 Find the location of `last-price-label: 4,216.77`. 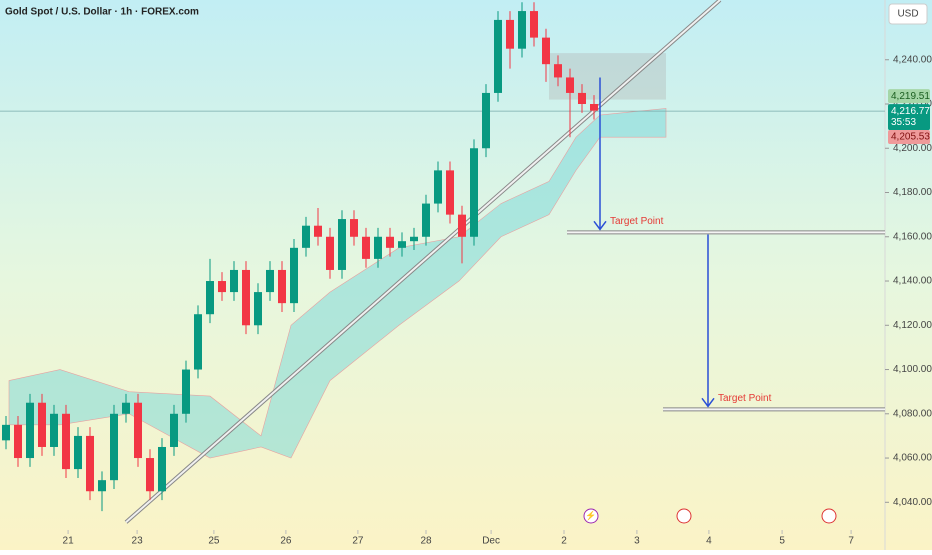

last-price-label: 4,216.77 is located at coordinates (910, 111).